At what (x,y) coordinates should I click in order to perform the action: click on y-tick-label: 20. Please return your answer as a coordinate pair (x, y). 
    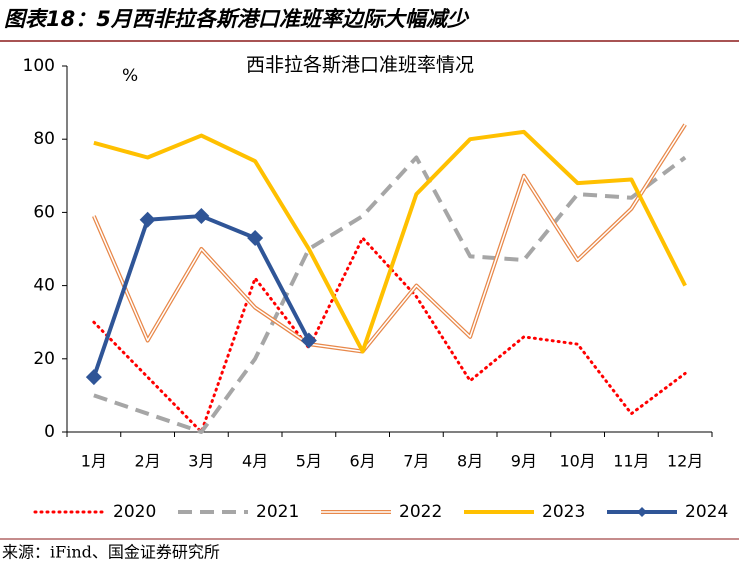
    Looking at the image, I should click on (44, 359).